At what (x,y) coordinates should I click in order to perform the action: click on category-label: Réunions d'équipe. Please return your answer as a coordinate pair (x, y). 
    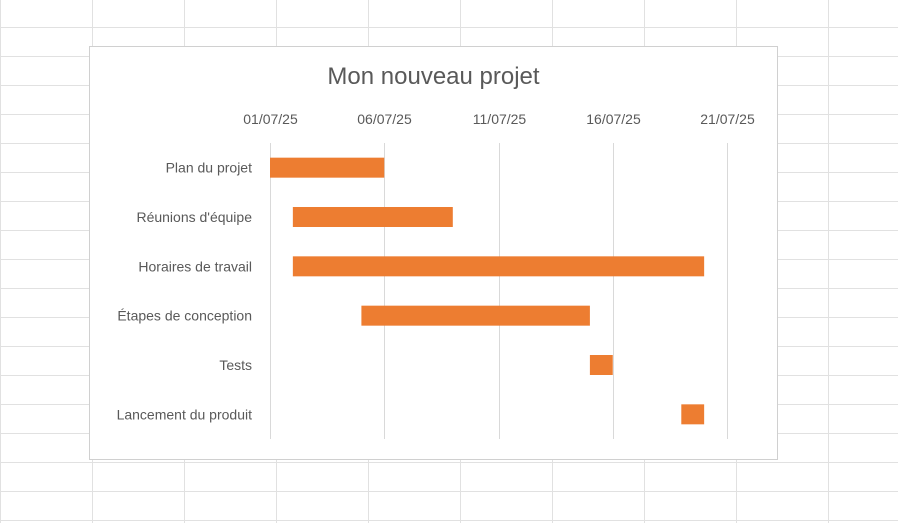
    Looking at the image, I should click on (194, 217).